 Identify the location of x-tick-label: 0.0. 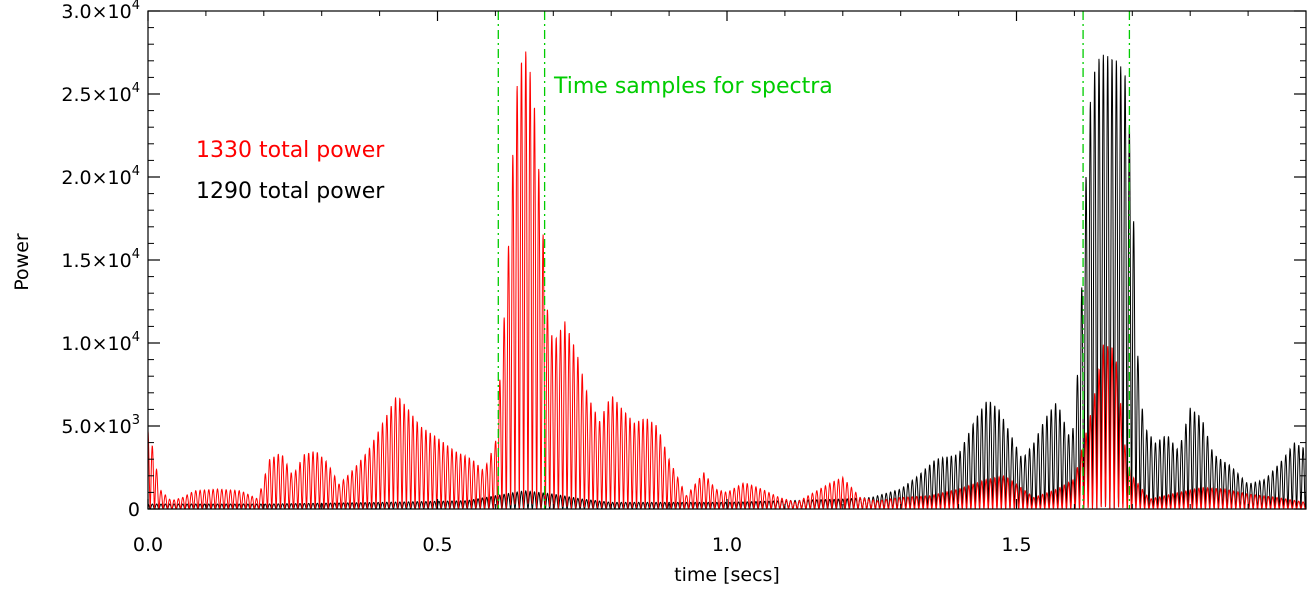
(148, 545).